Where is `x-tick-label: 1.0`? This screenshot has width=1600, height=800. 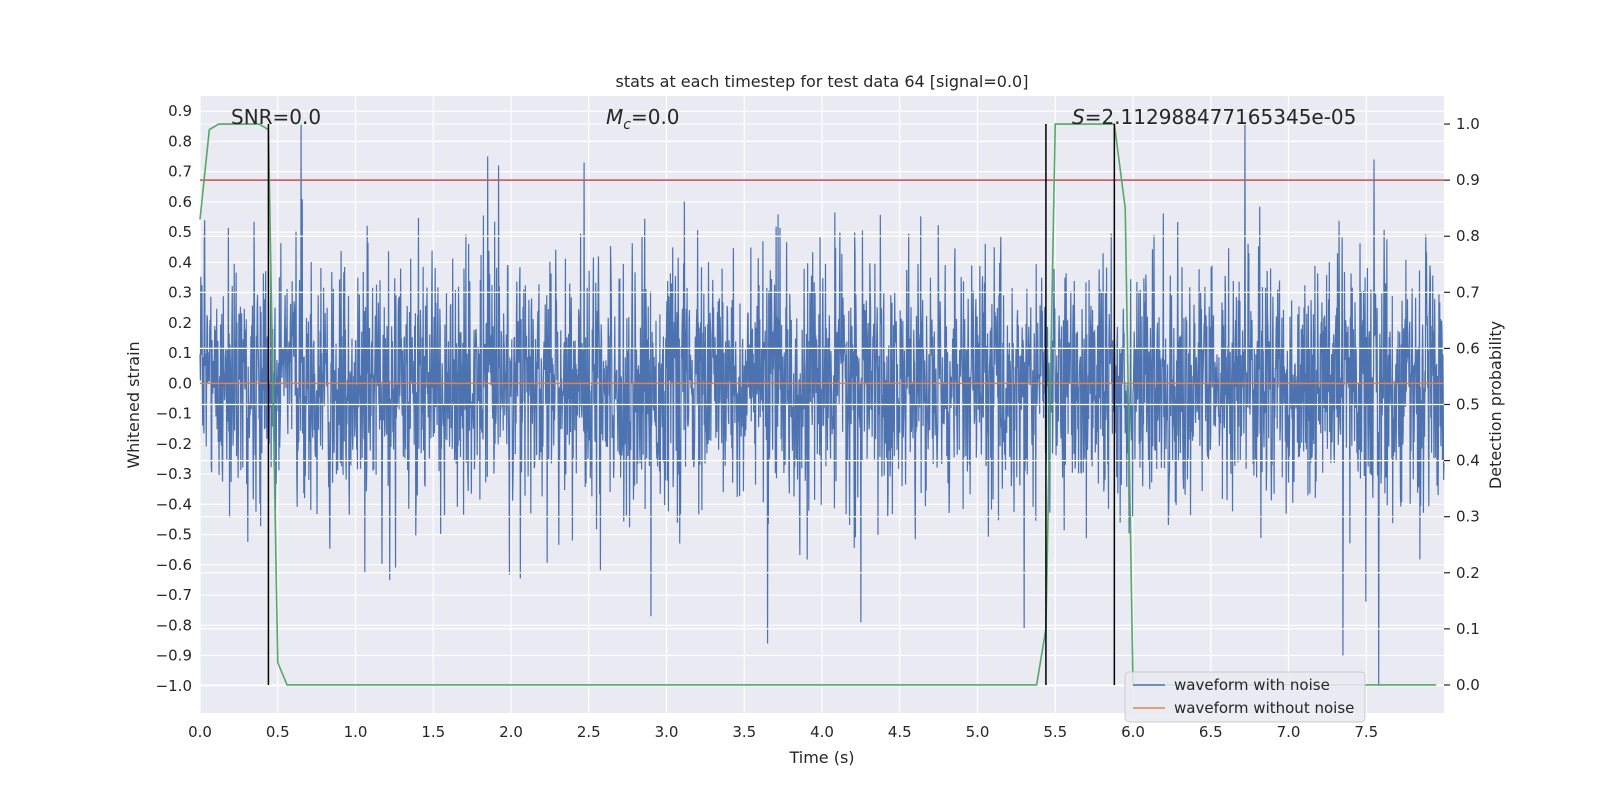 x-tick-label: 1.0 is located at coordinates (356, 732).